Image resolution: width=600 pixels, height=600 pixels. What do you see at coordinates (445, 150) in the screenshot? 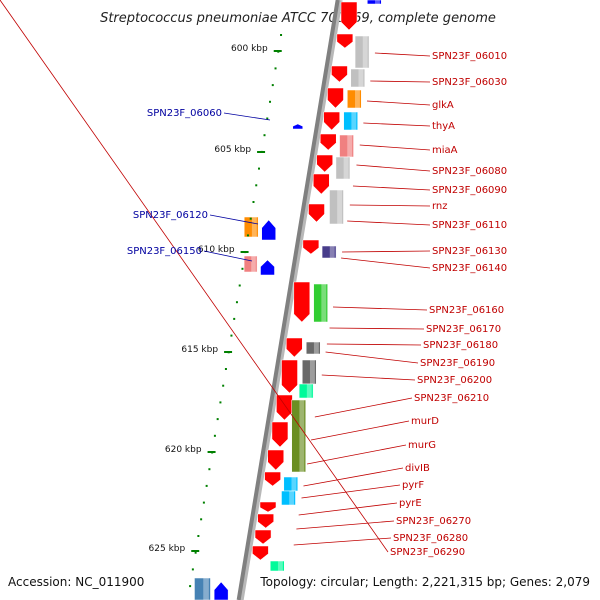
I see `gene-label: miaA` at bounding box center [445, 150].